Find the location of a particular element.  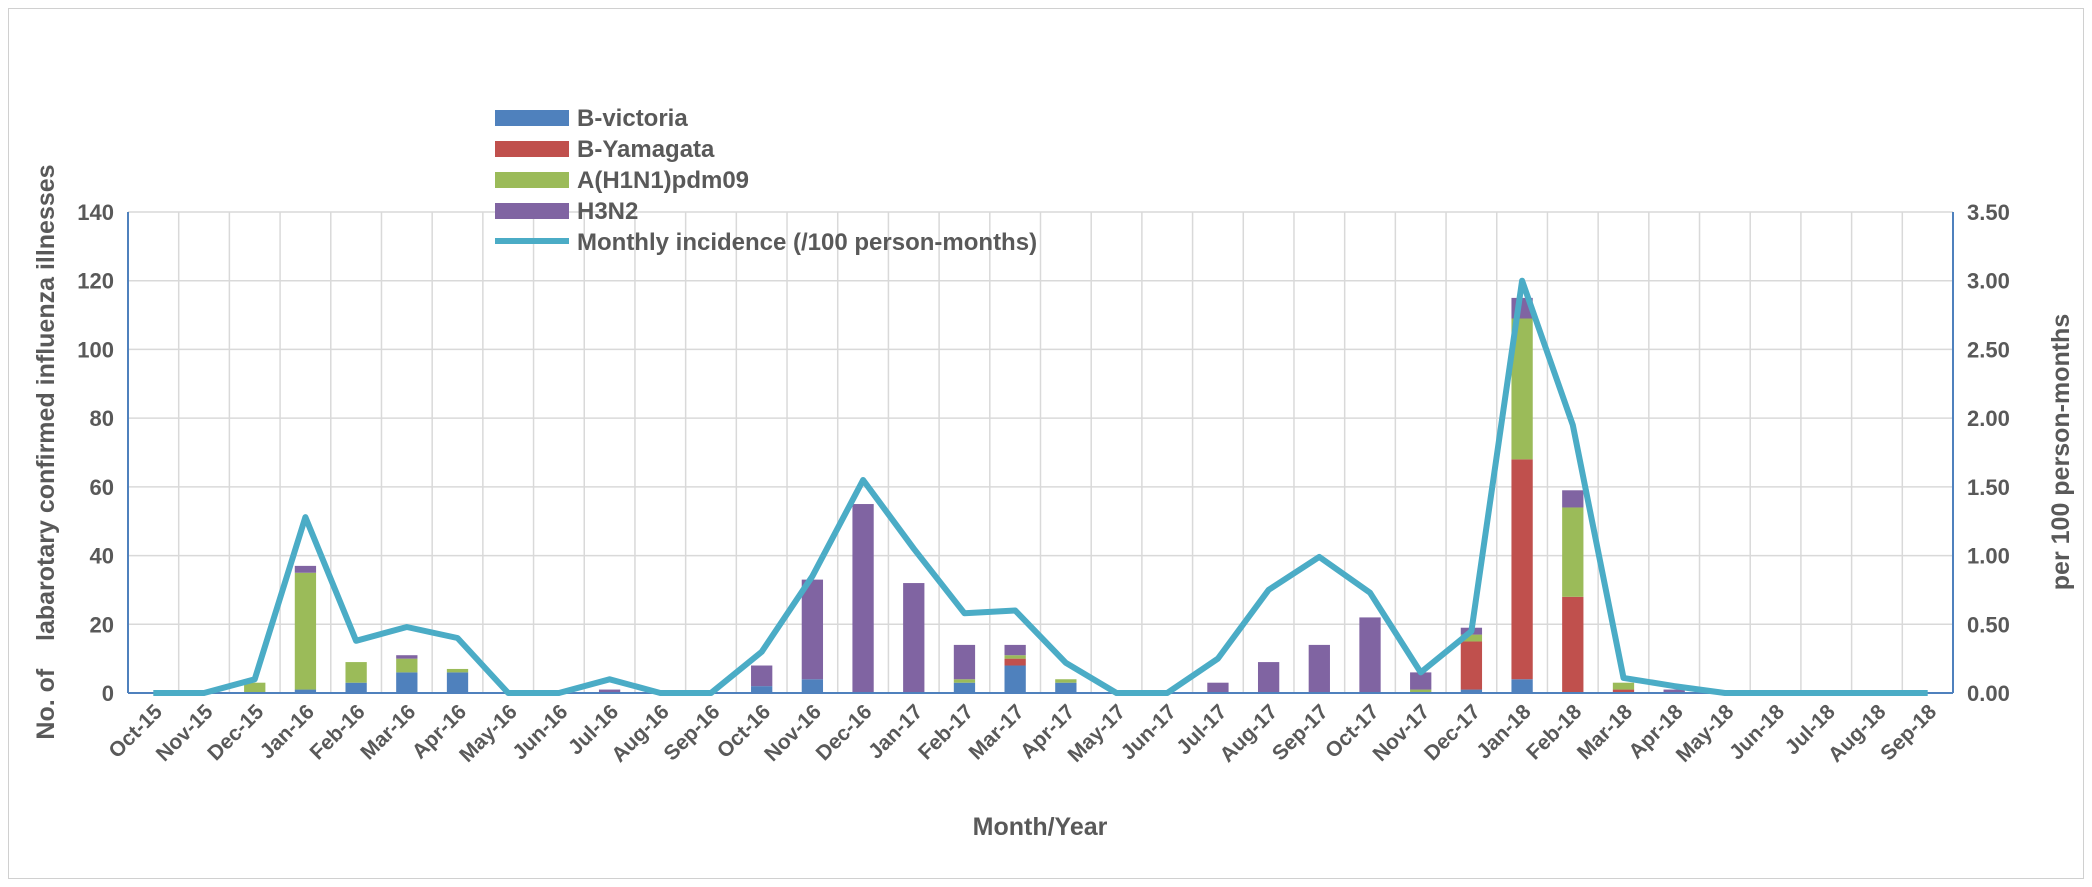

x-tick-label: Dec-16 is located at coordinates (844, 732).